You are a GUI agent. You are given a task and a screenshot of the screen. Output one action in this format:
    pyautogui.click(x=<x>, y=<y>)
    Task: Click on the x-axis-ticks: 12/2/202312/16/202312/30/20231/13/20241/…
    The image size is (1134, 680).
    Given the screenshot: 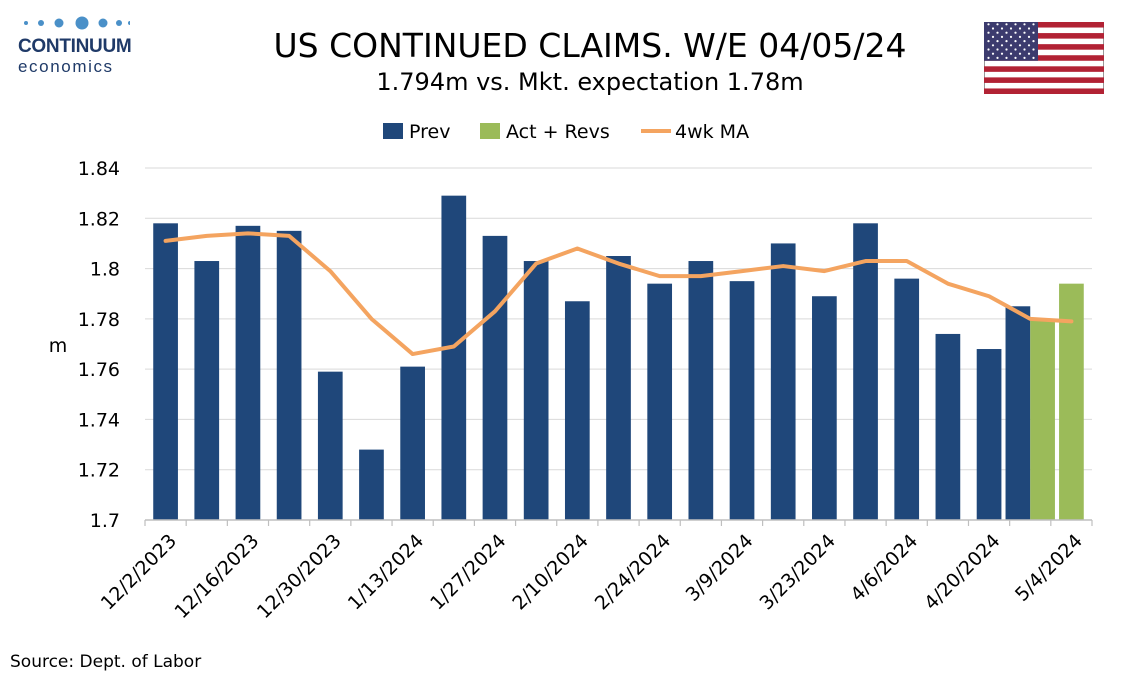 What is the action you would take?
    pyautogui.click(x=592, y=576)
    